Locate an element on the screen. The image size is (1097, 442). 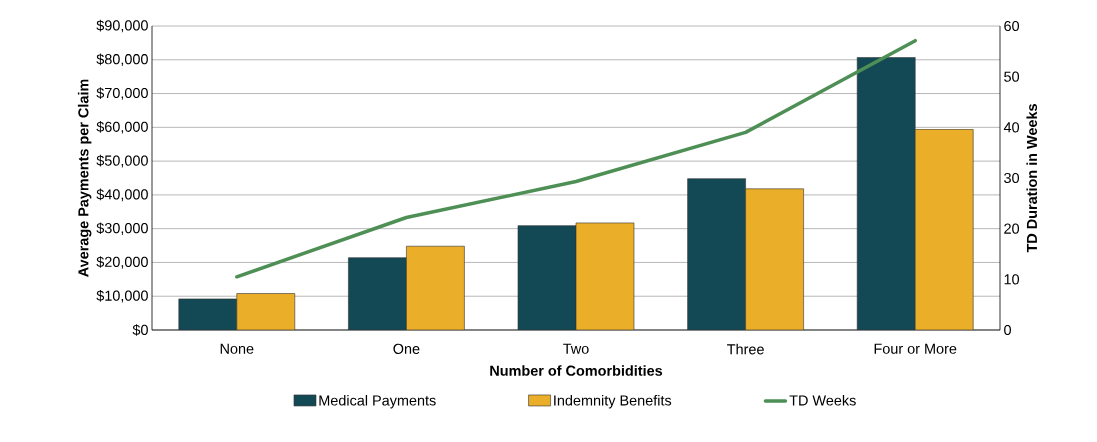
y2-tick-label: 30 is located at coordinates (1012, 178).